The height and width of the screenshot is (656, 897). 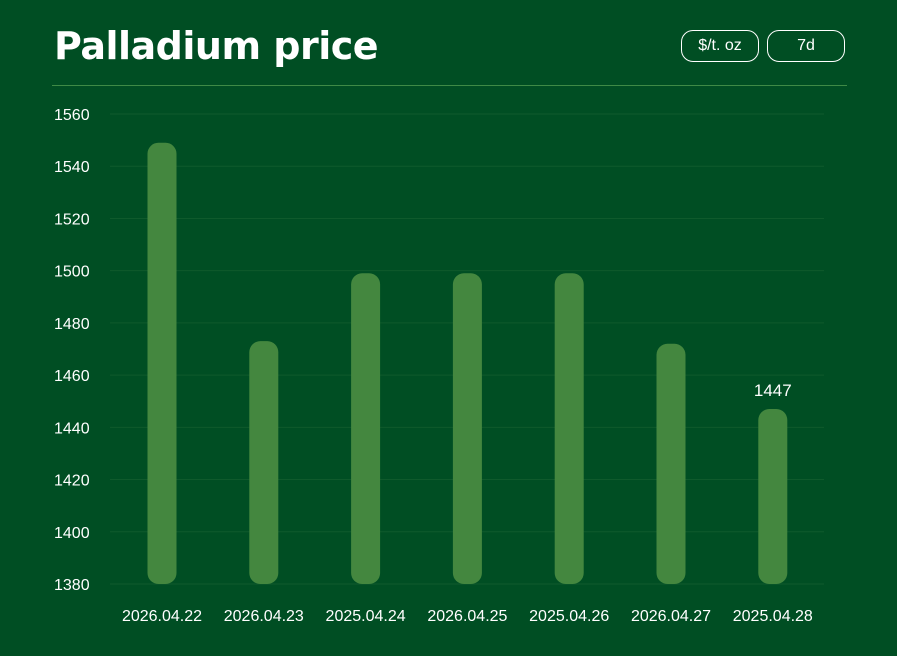 I want to click on x-tick-label: 2026.04.23, so click(x=264, y=616).